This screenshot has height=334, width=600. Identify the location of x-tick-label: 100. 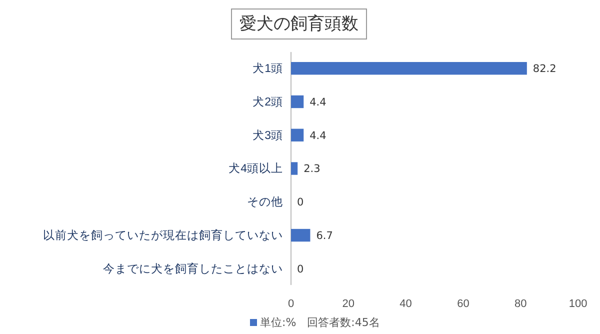
(578, 304).